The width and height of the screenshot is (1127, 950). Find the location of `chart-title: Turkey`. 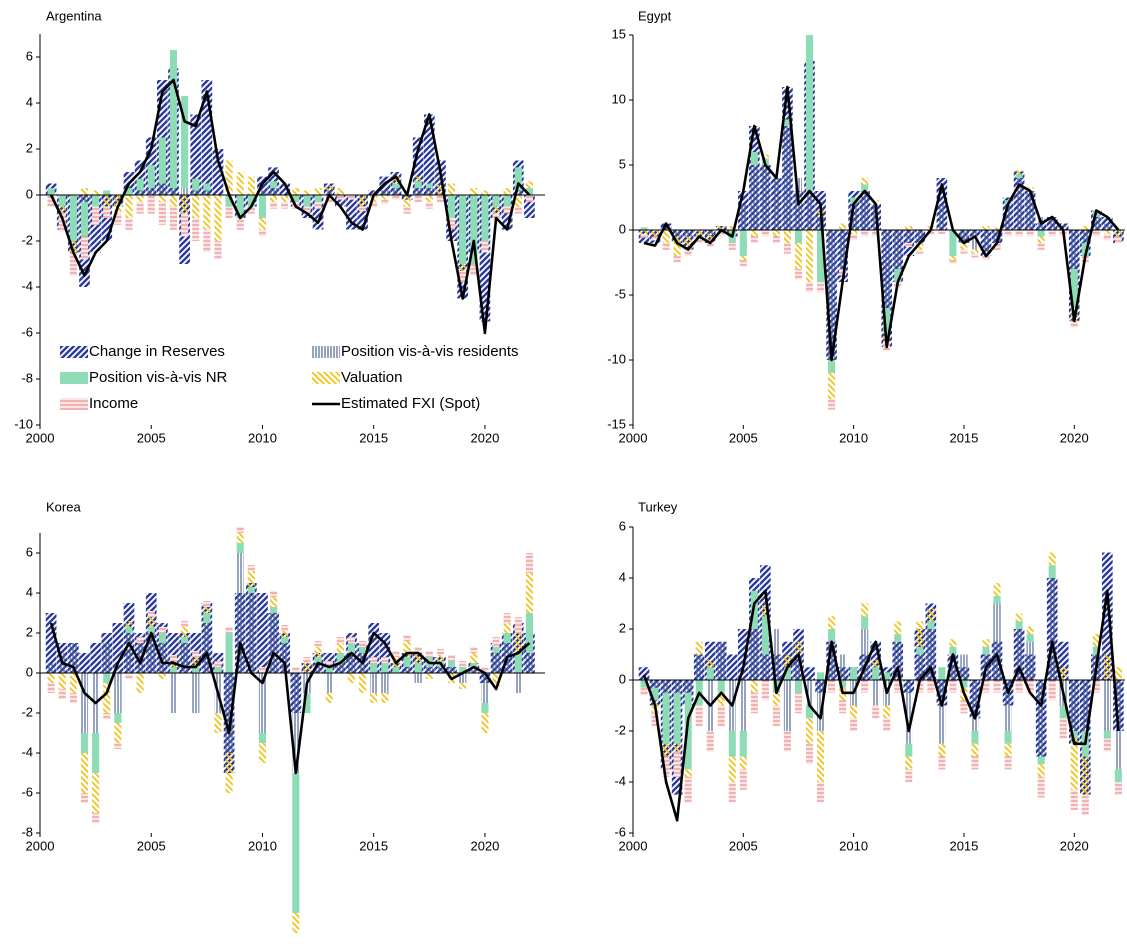

chart-title: Turkey is located at coordinates (658, 506).